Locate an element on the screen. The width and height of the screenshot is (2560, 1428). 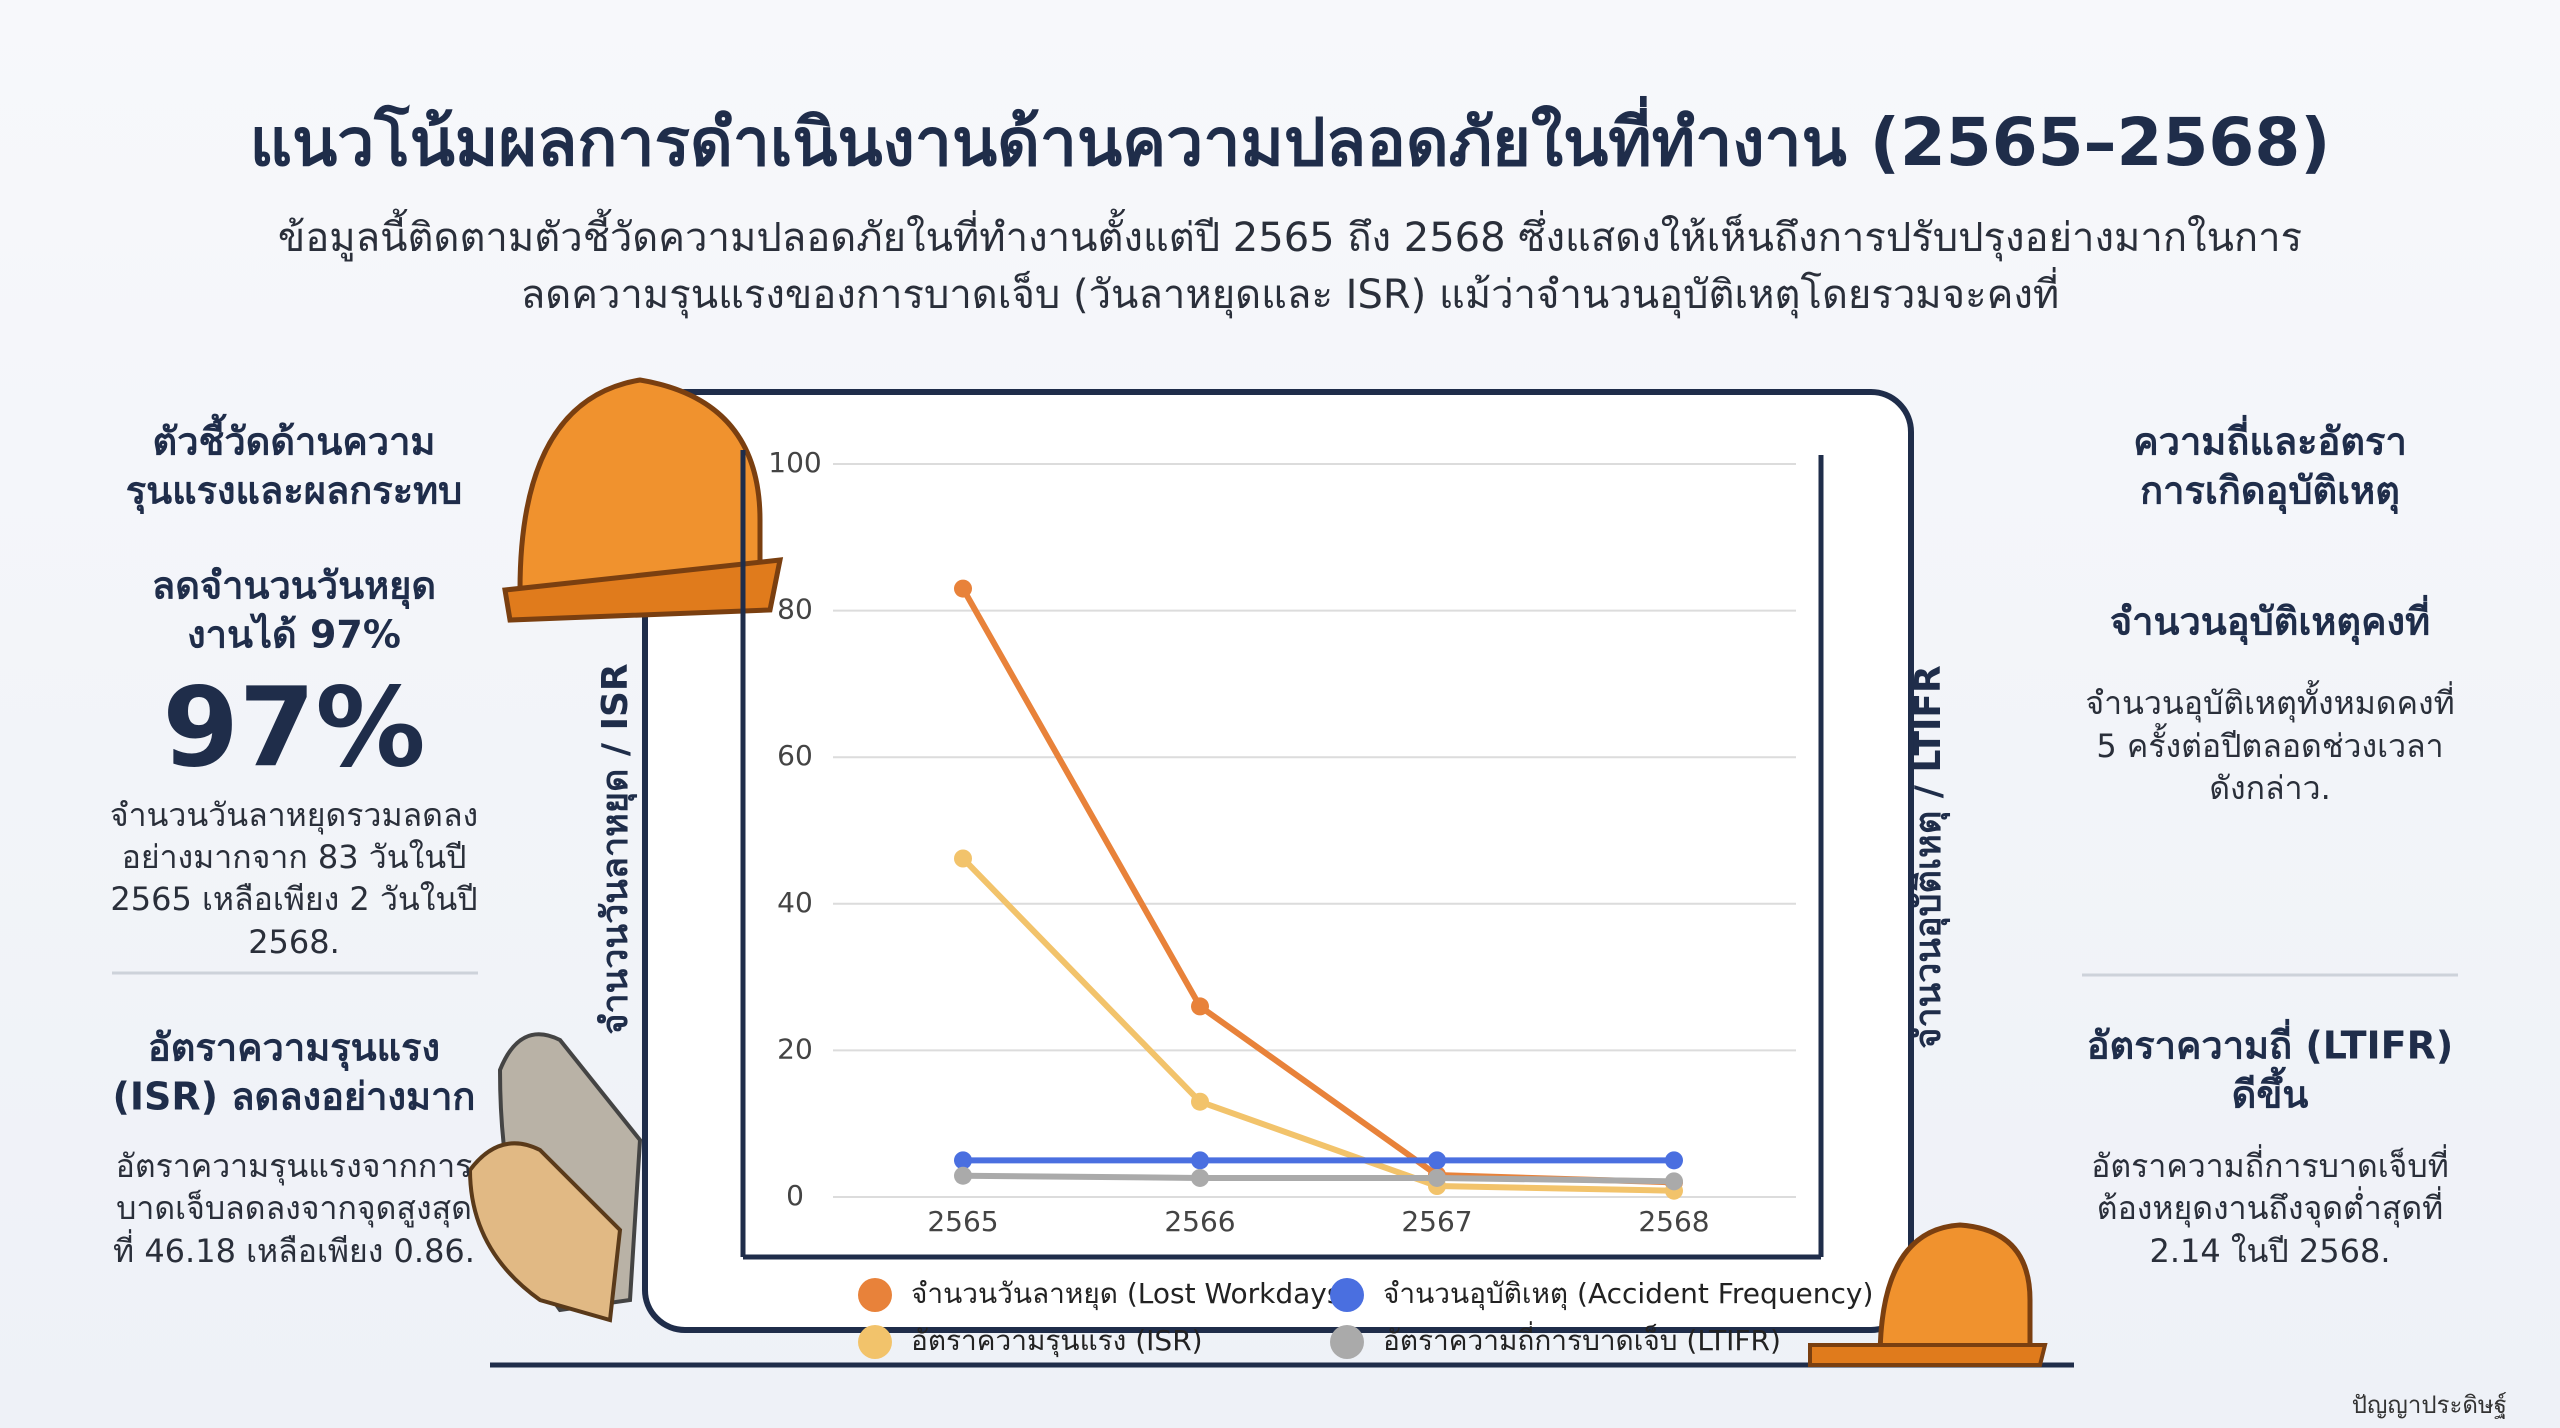
stat-title: (ISR) ลดลงอย่างมาก is located at coordinates (294, 1097).